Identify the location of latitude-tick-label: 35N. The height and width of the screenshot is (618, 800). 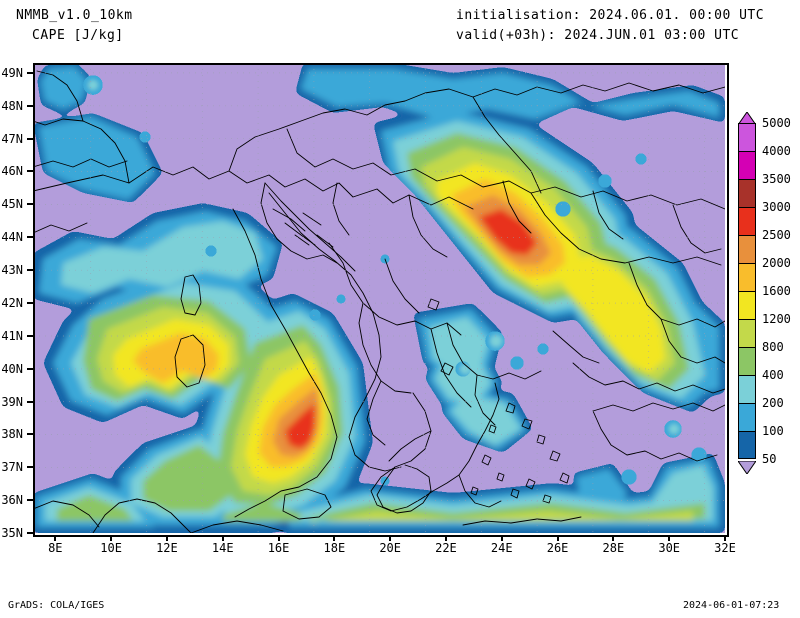
(12, 533).